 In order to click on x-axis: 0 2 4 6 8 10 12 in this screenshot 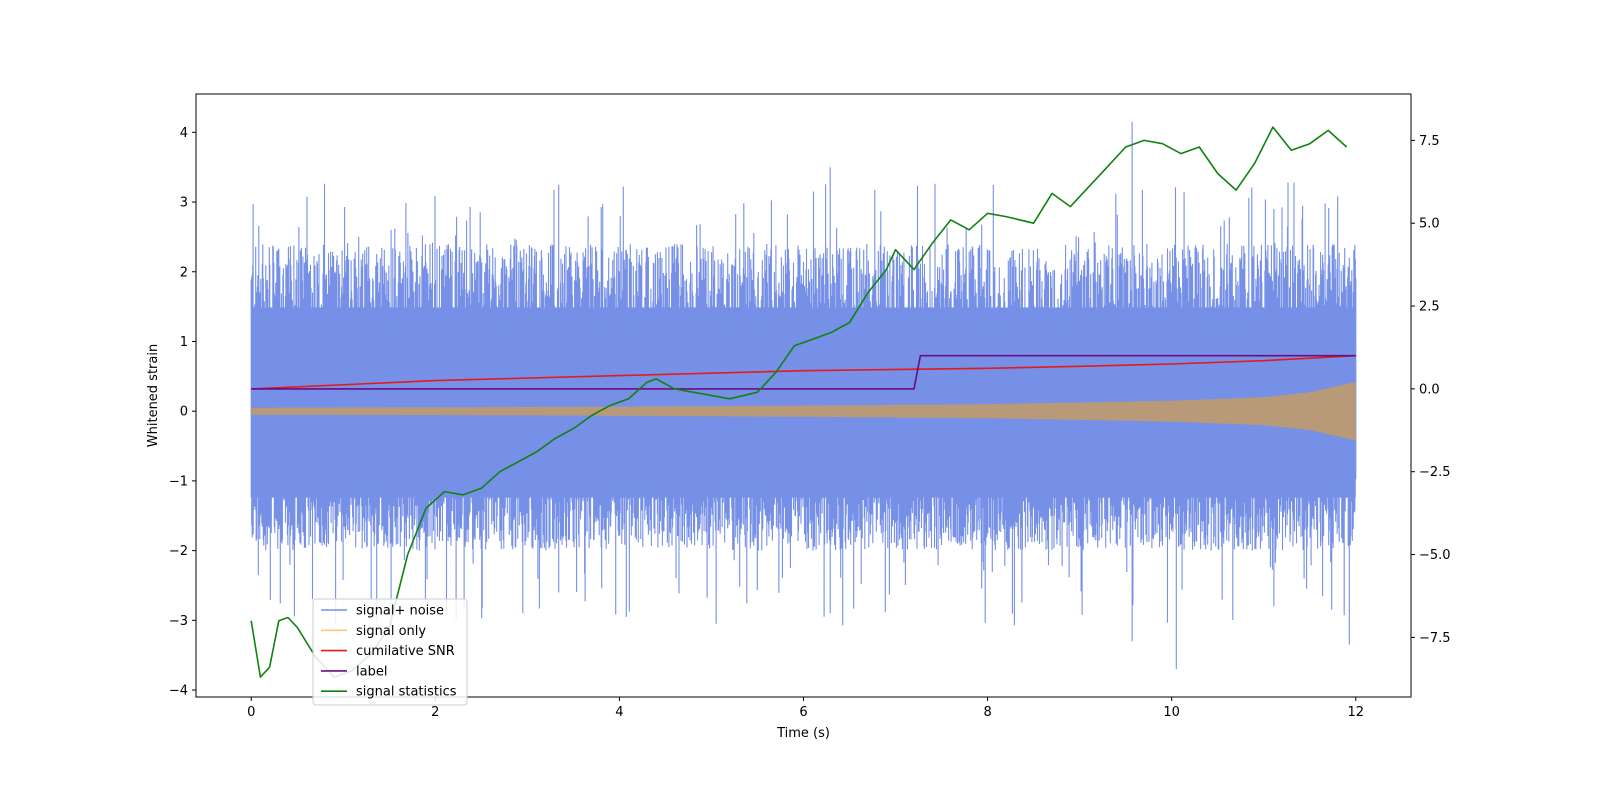, I will do `click(805, 708)`.